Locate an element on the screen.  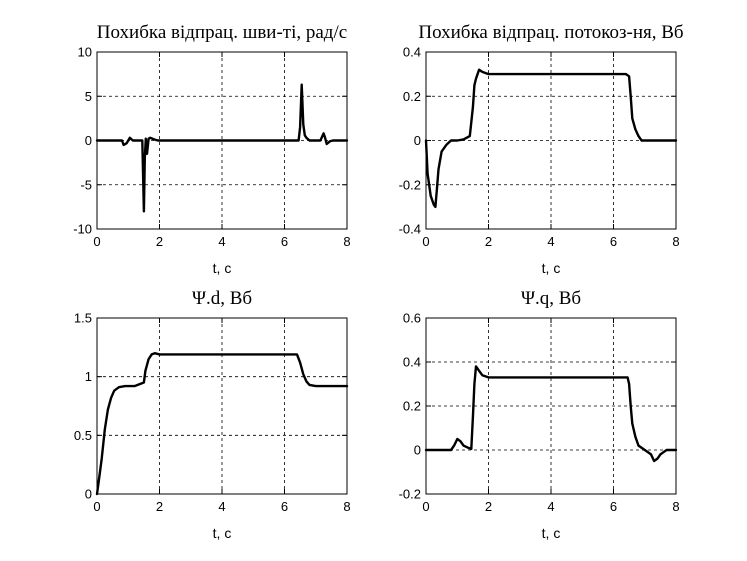
y-tick-label: -5 is located at coordinates (86, 184).